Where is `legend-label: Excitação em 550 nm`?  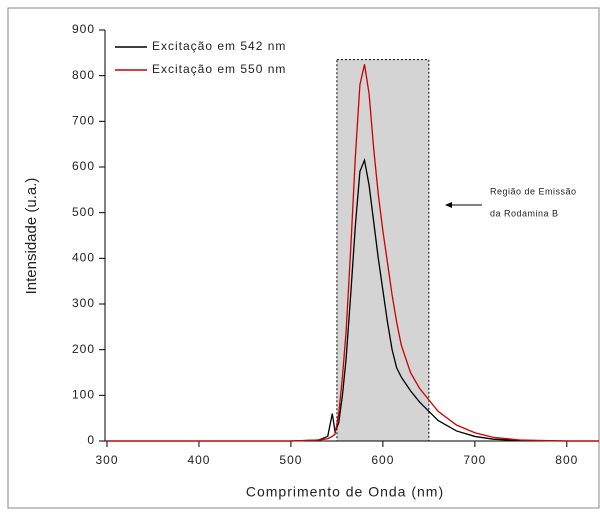
legend-label: Excitação em 550 nm is located at coordinates (219, 69).